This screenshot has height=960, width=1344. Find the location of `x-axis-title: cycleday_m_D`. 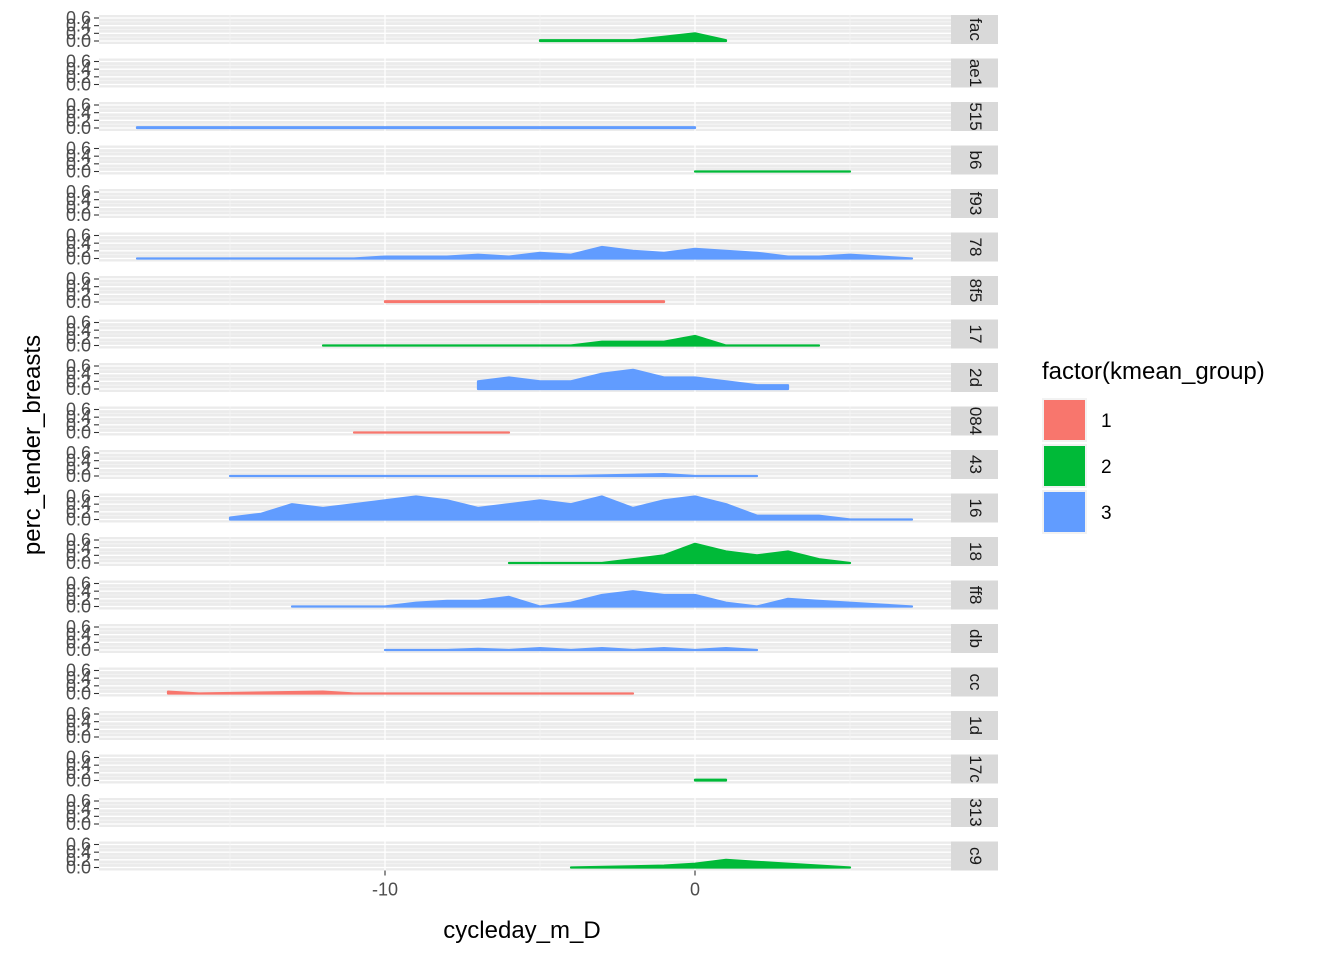

x-axis-title: cycleday_m_D is located at coordinates (521, 930).